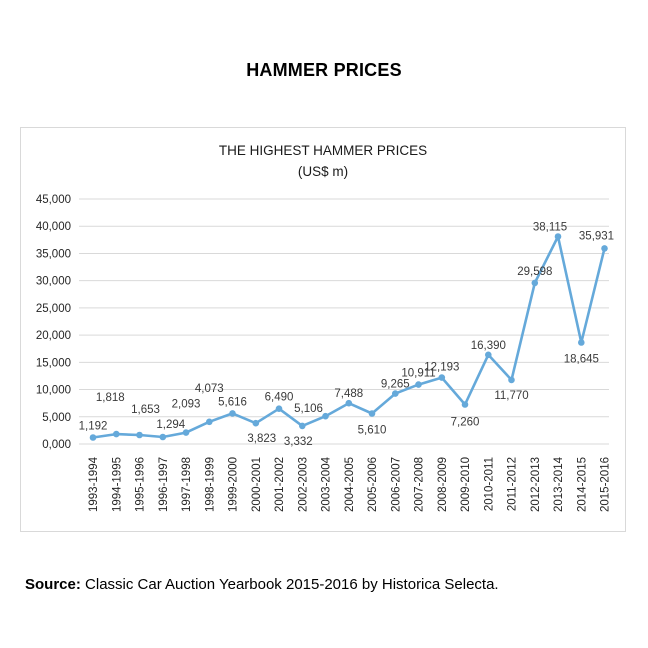 The image size is (648, 648). I want to click on y-tick-label: 15,000, so click(53, 363).